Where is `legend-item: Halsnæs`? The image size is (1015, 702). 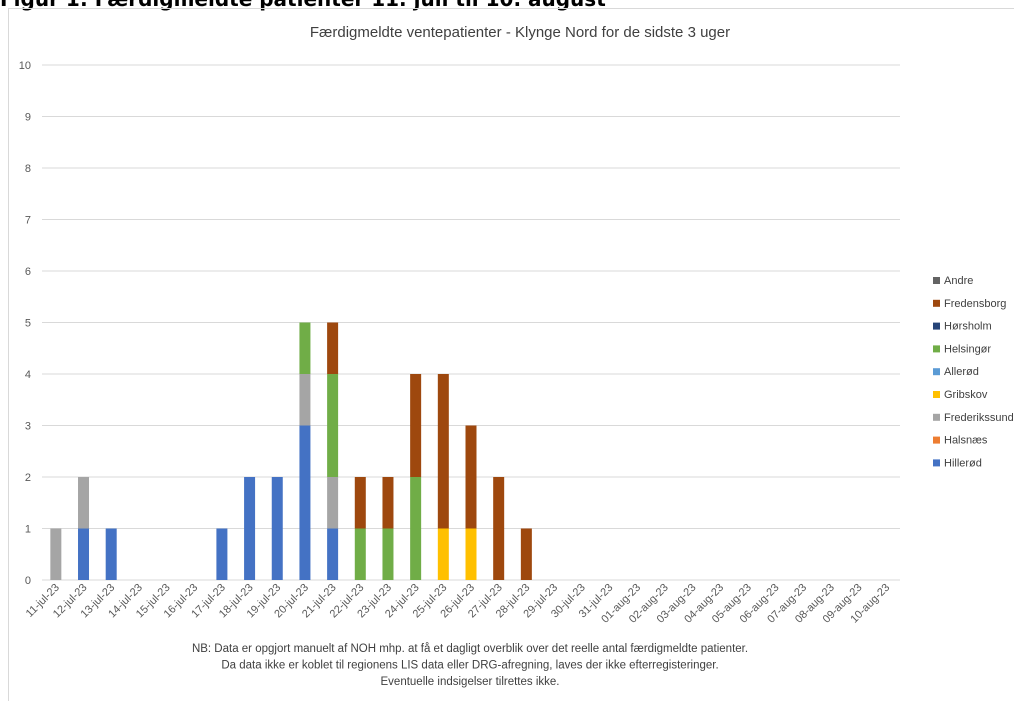
legend-item: Halsnæs is located at coordinates (960, 441).